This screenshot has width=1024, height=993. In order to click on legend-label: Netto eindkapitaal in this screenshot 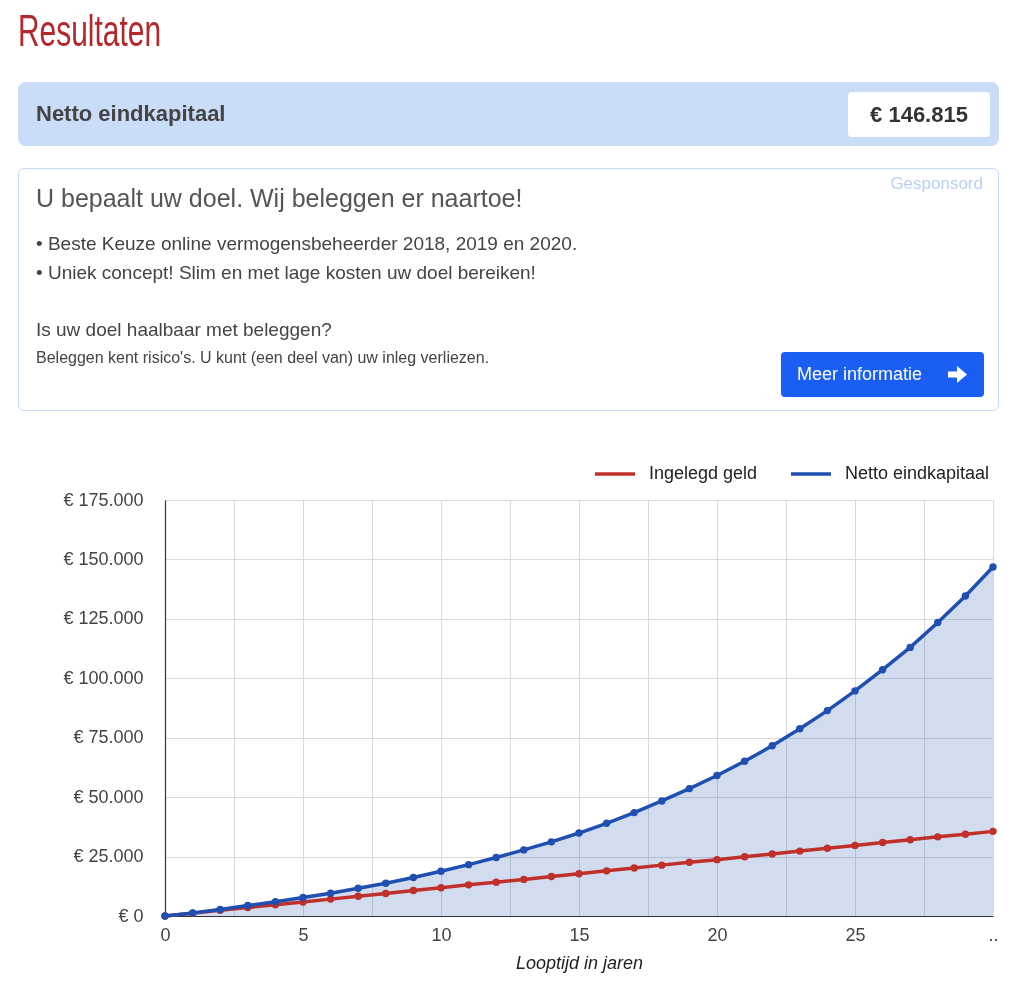, I will do `click(917, 473)`.